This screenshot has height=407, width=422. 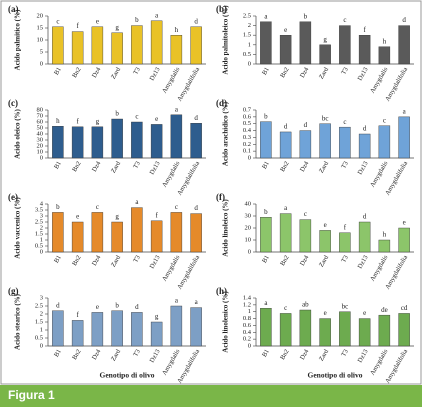 I want to click on panel-label: (b), so click(x=221, y=9).